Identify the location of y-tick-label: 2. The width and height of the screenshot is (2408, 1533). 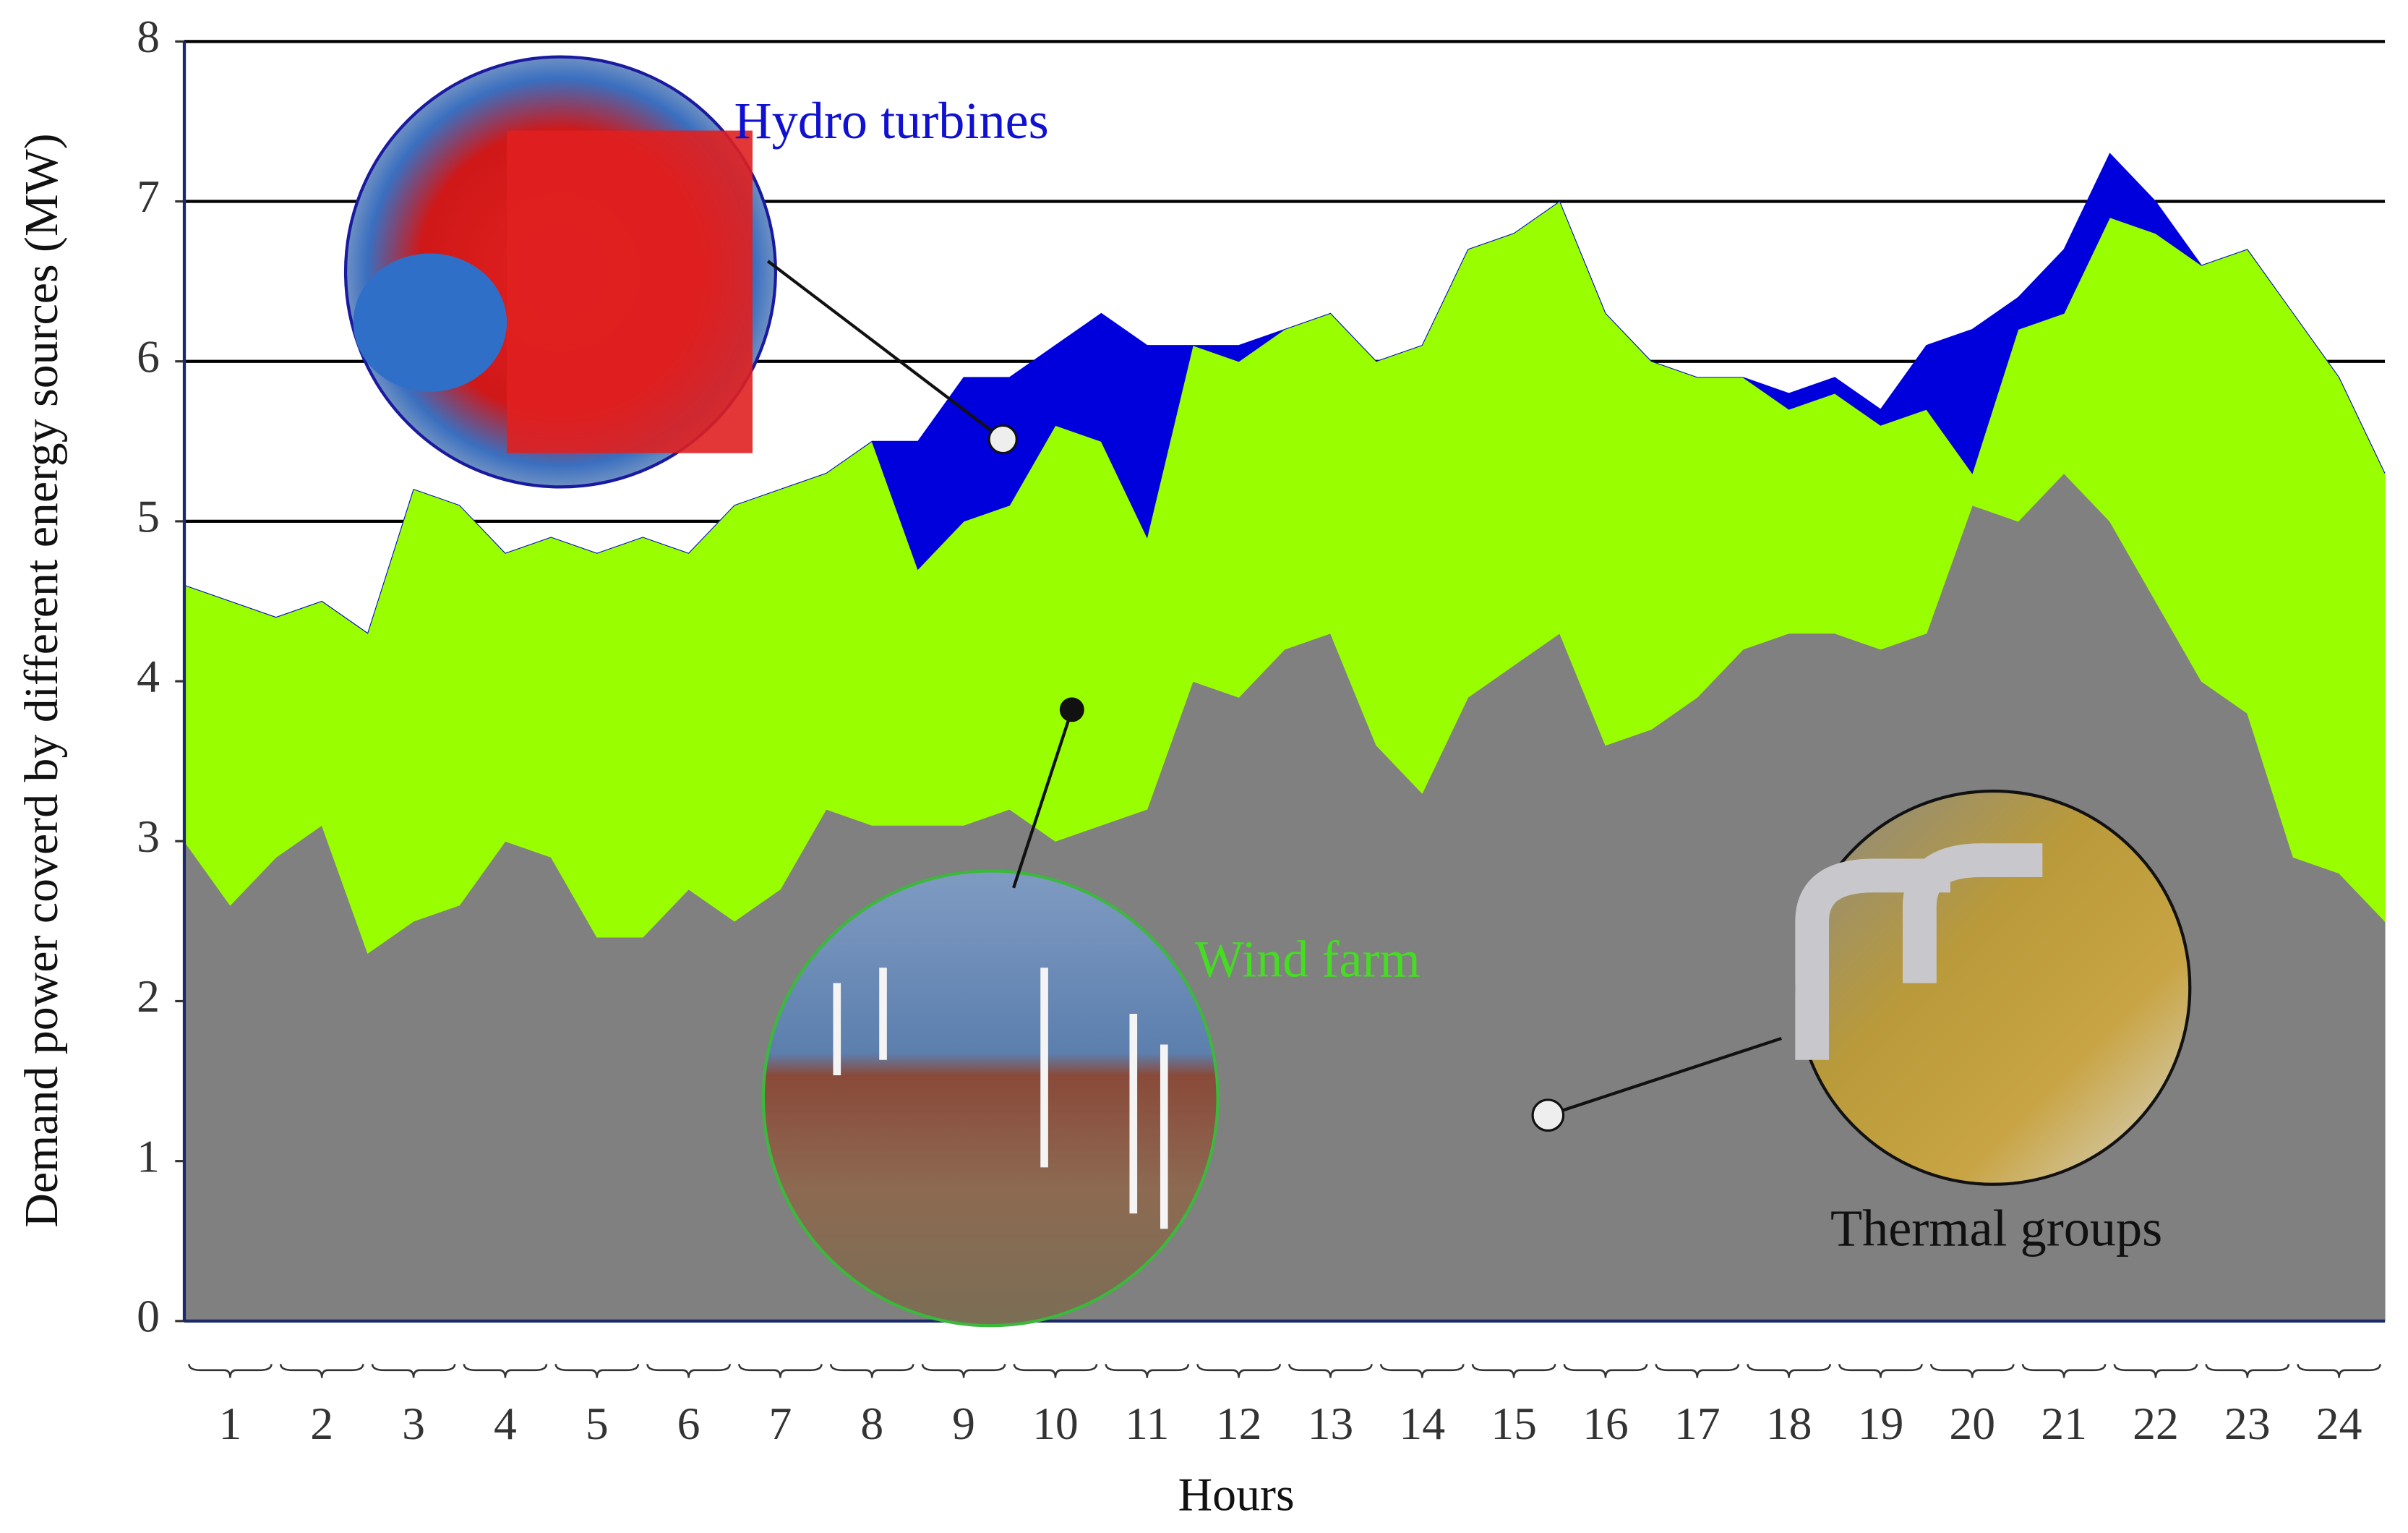
(148, 996).